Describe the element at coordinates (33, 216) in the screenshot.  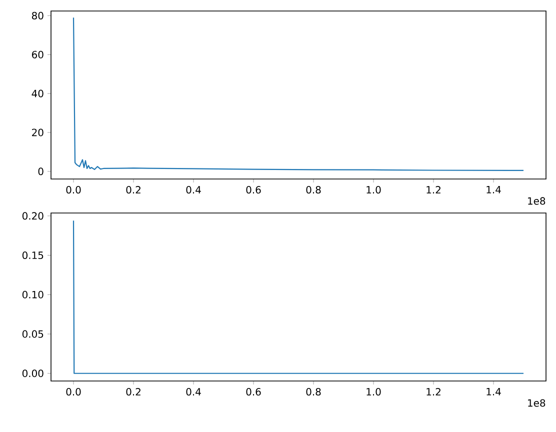
I see `y-tick-label: 0.20` at that location.